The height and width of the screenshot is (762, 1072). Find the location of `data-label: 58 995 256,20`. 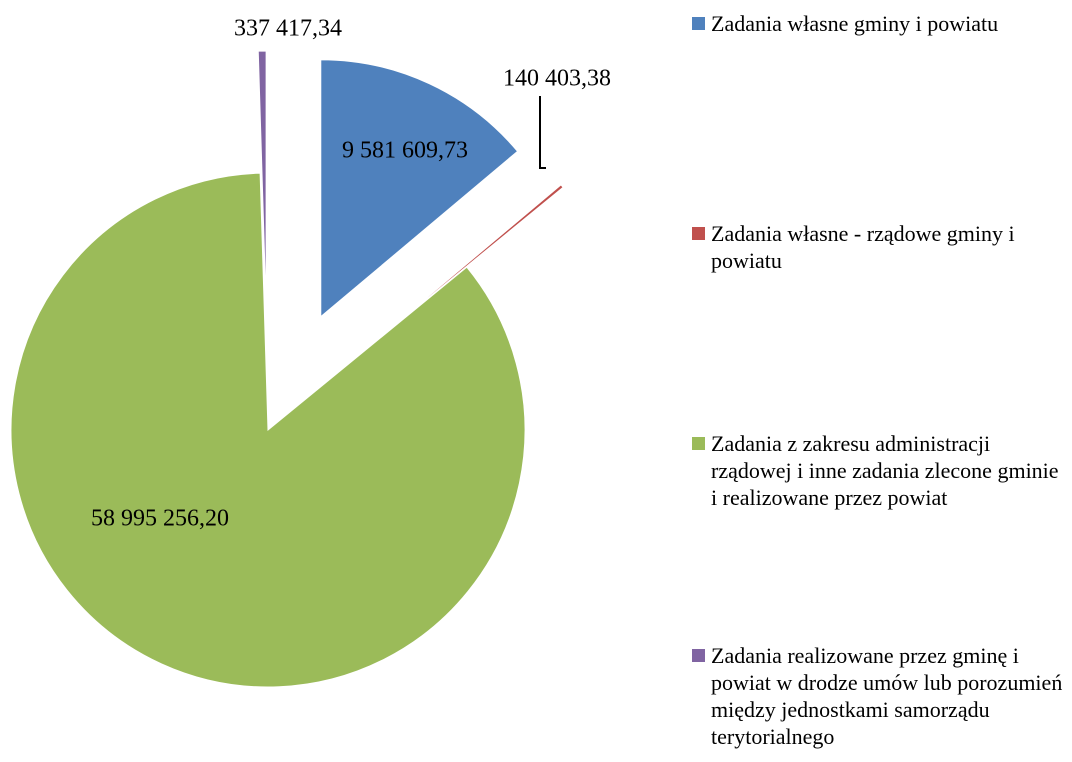

data-label: 58 995 256,20 is located at coordinates (160, 519).